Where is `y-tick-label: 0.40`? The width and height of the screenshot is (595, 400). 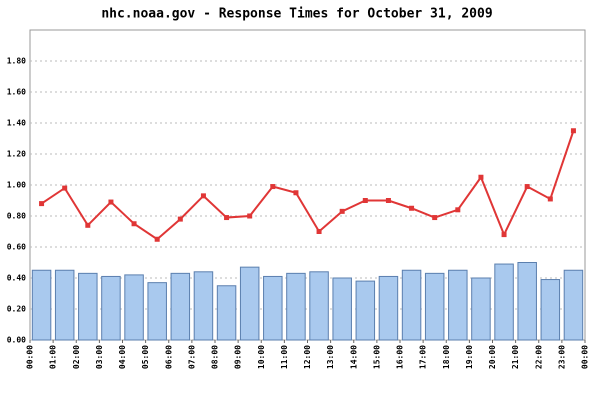
y-tick-label: 0.40 is located at coordinates (16, 278).